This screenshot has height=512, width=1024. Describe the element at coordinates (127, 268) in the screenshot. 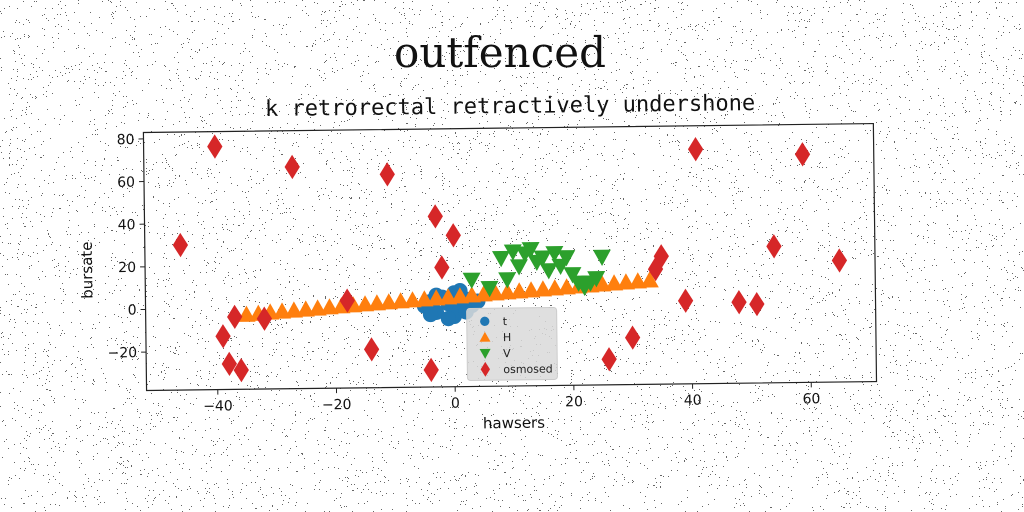

I see `y-tick-label: 20` at that location.